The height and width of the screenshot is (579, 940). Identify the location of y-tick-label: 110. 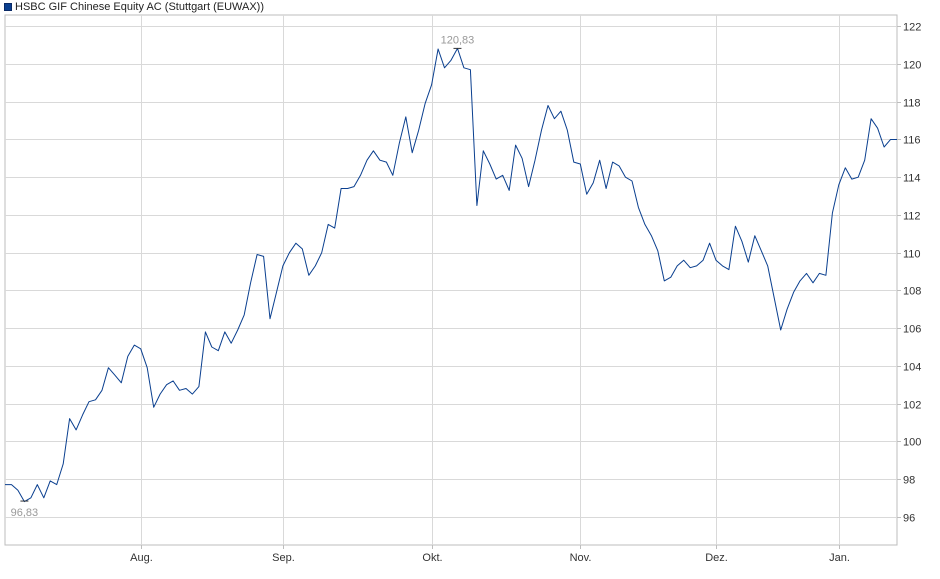
(912, 255).